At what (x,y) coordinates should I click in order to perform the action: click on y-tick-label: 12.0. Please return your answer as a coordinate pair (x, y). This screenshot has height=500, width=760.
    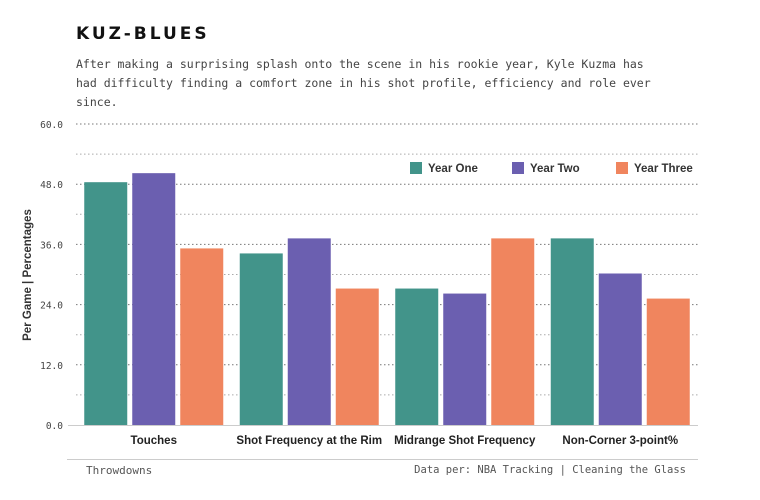
    Looking at the image, I should click on (51, 366).